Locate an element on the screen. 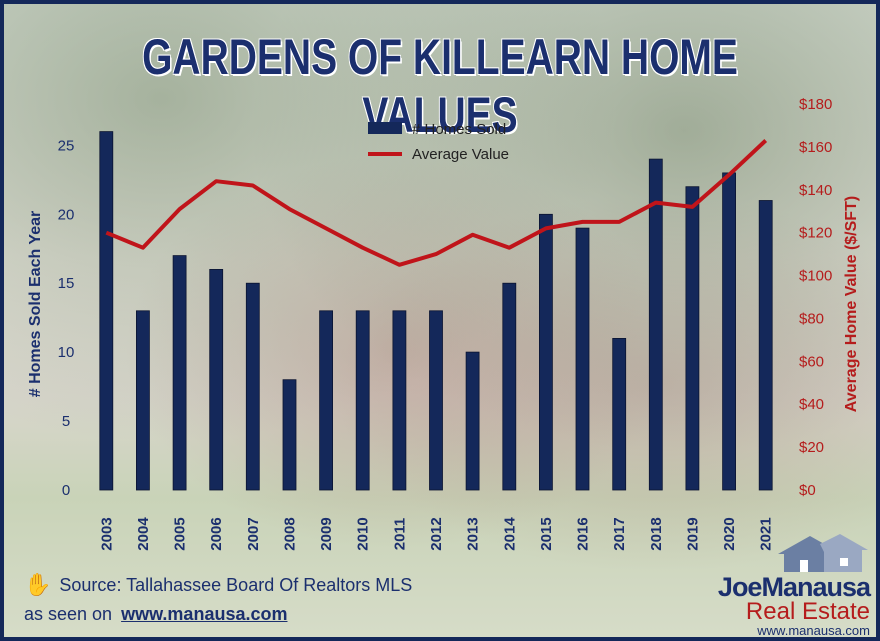  bar-2017 is located at coordinates (619, 414).